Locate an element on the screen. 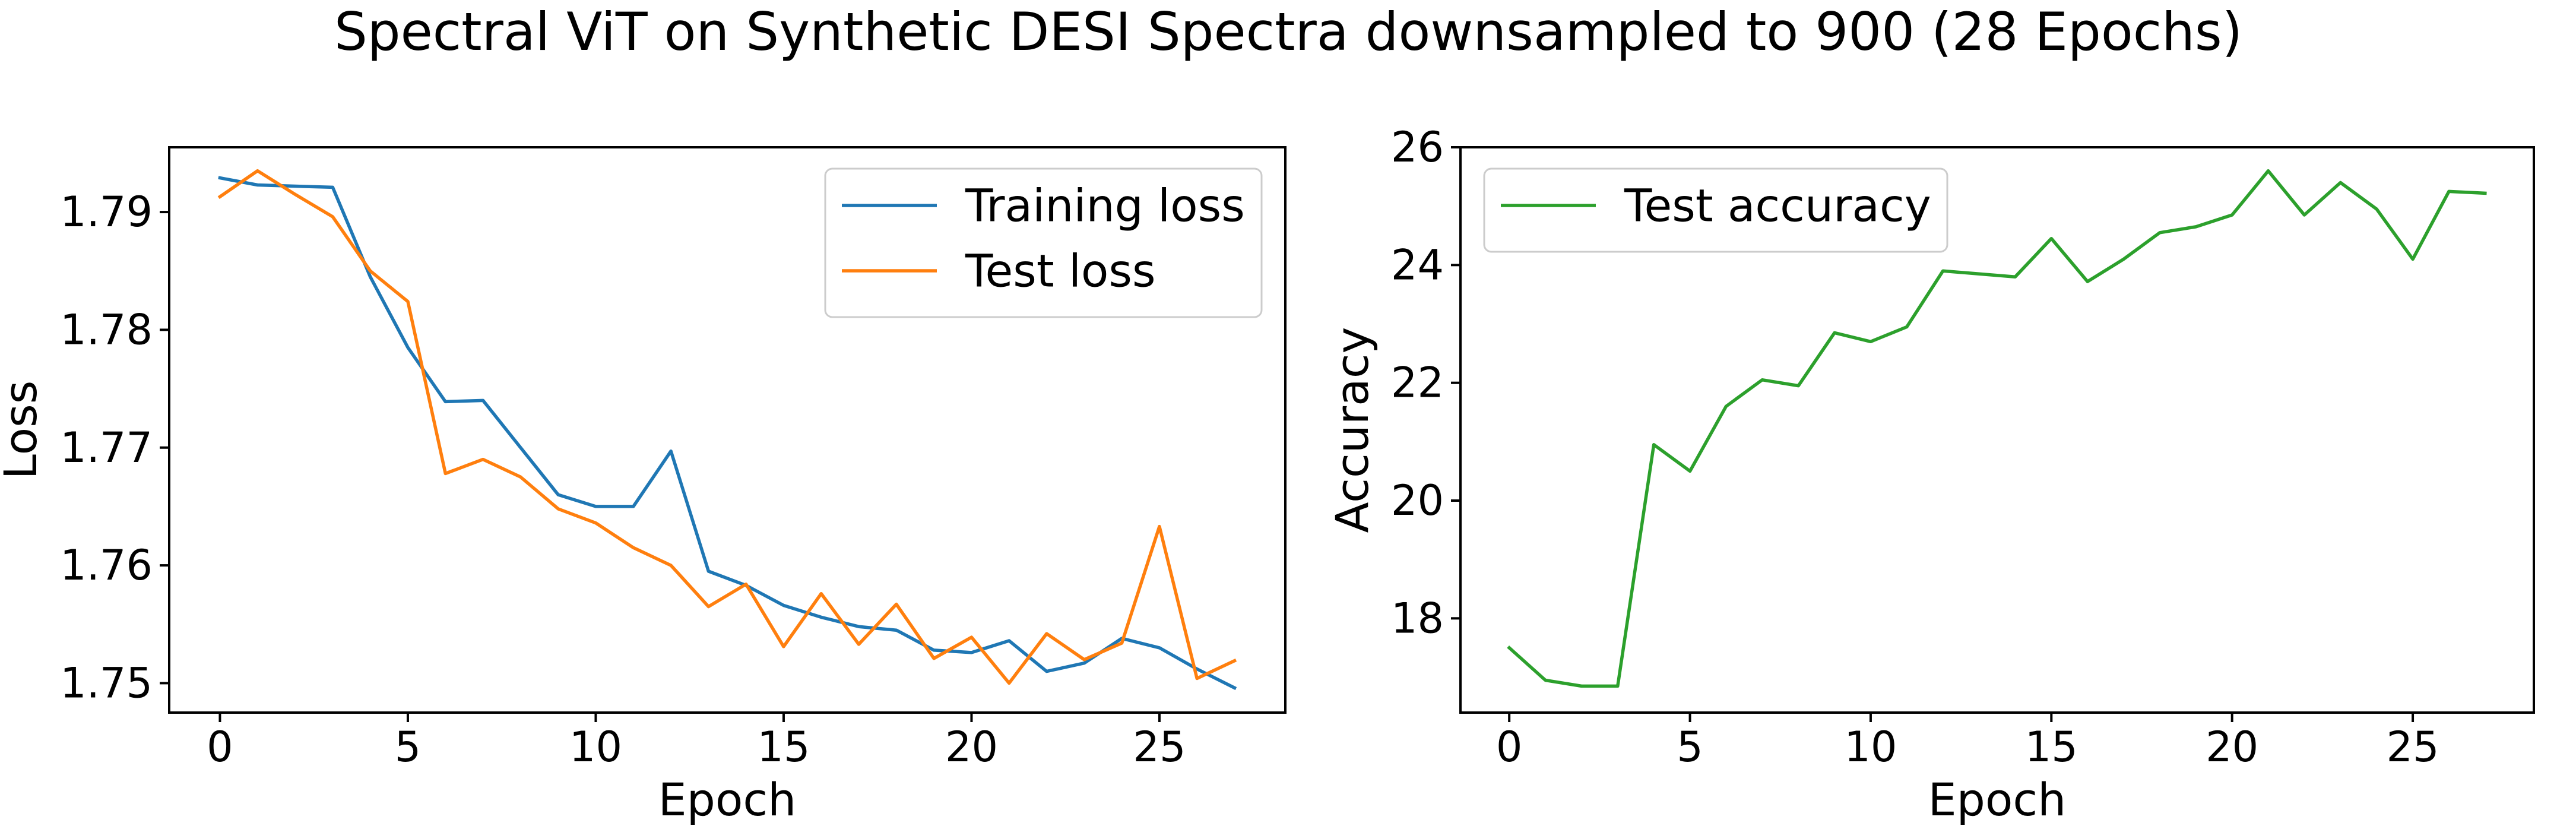  y-tick-label: 26 is located at coordinates (1417, 147).